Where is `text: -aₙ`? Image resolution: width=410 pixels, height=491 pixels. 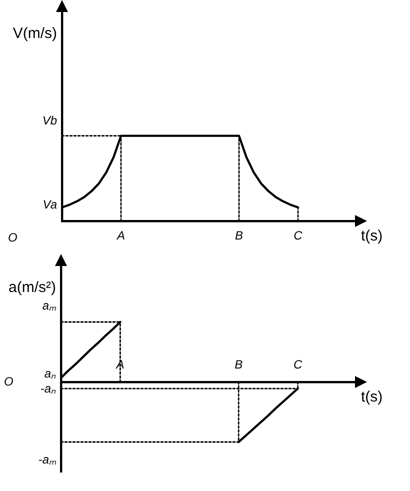
text: -aₙ is located at coordinates (48, 388).